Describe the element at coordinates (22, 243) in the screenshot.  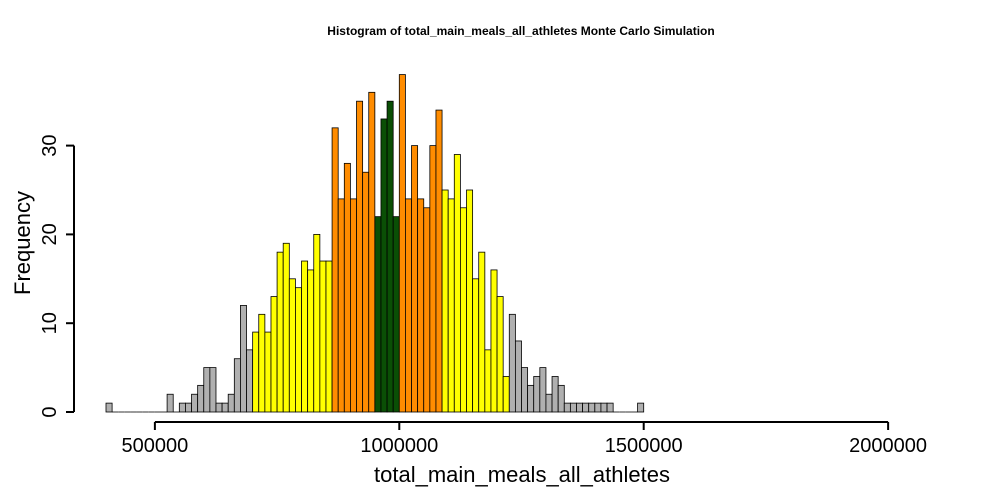
I see `y-axis-label: Frequency` at that location.